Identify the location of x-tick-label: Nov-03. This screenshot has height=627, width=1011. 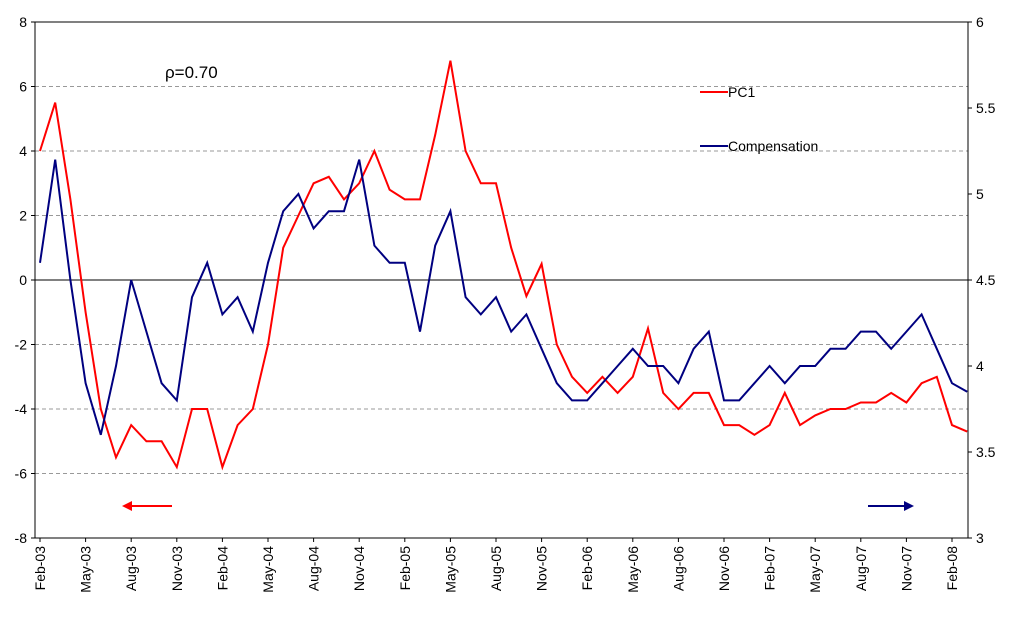
(177, 568).